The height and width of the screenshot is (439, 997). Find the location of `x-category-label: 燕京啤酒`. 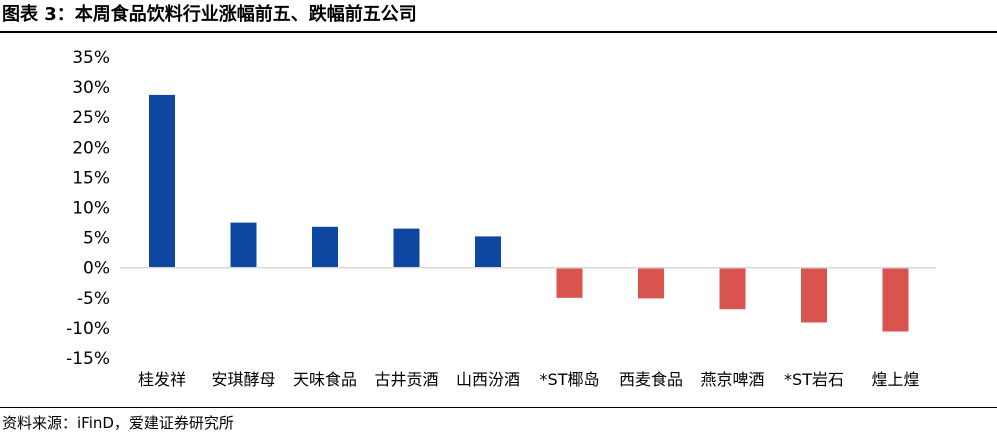

x-category-label: 燕京啤酒 is located at coordinates (732, 379).